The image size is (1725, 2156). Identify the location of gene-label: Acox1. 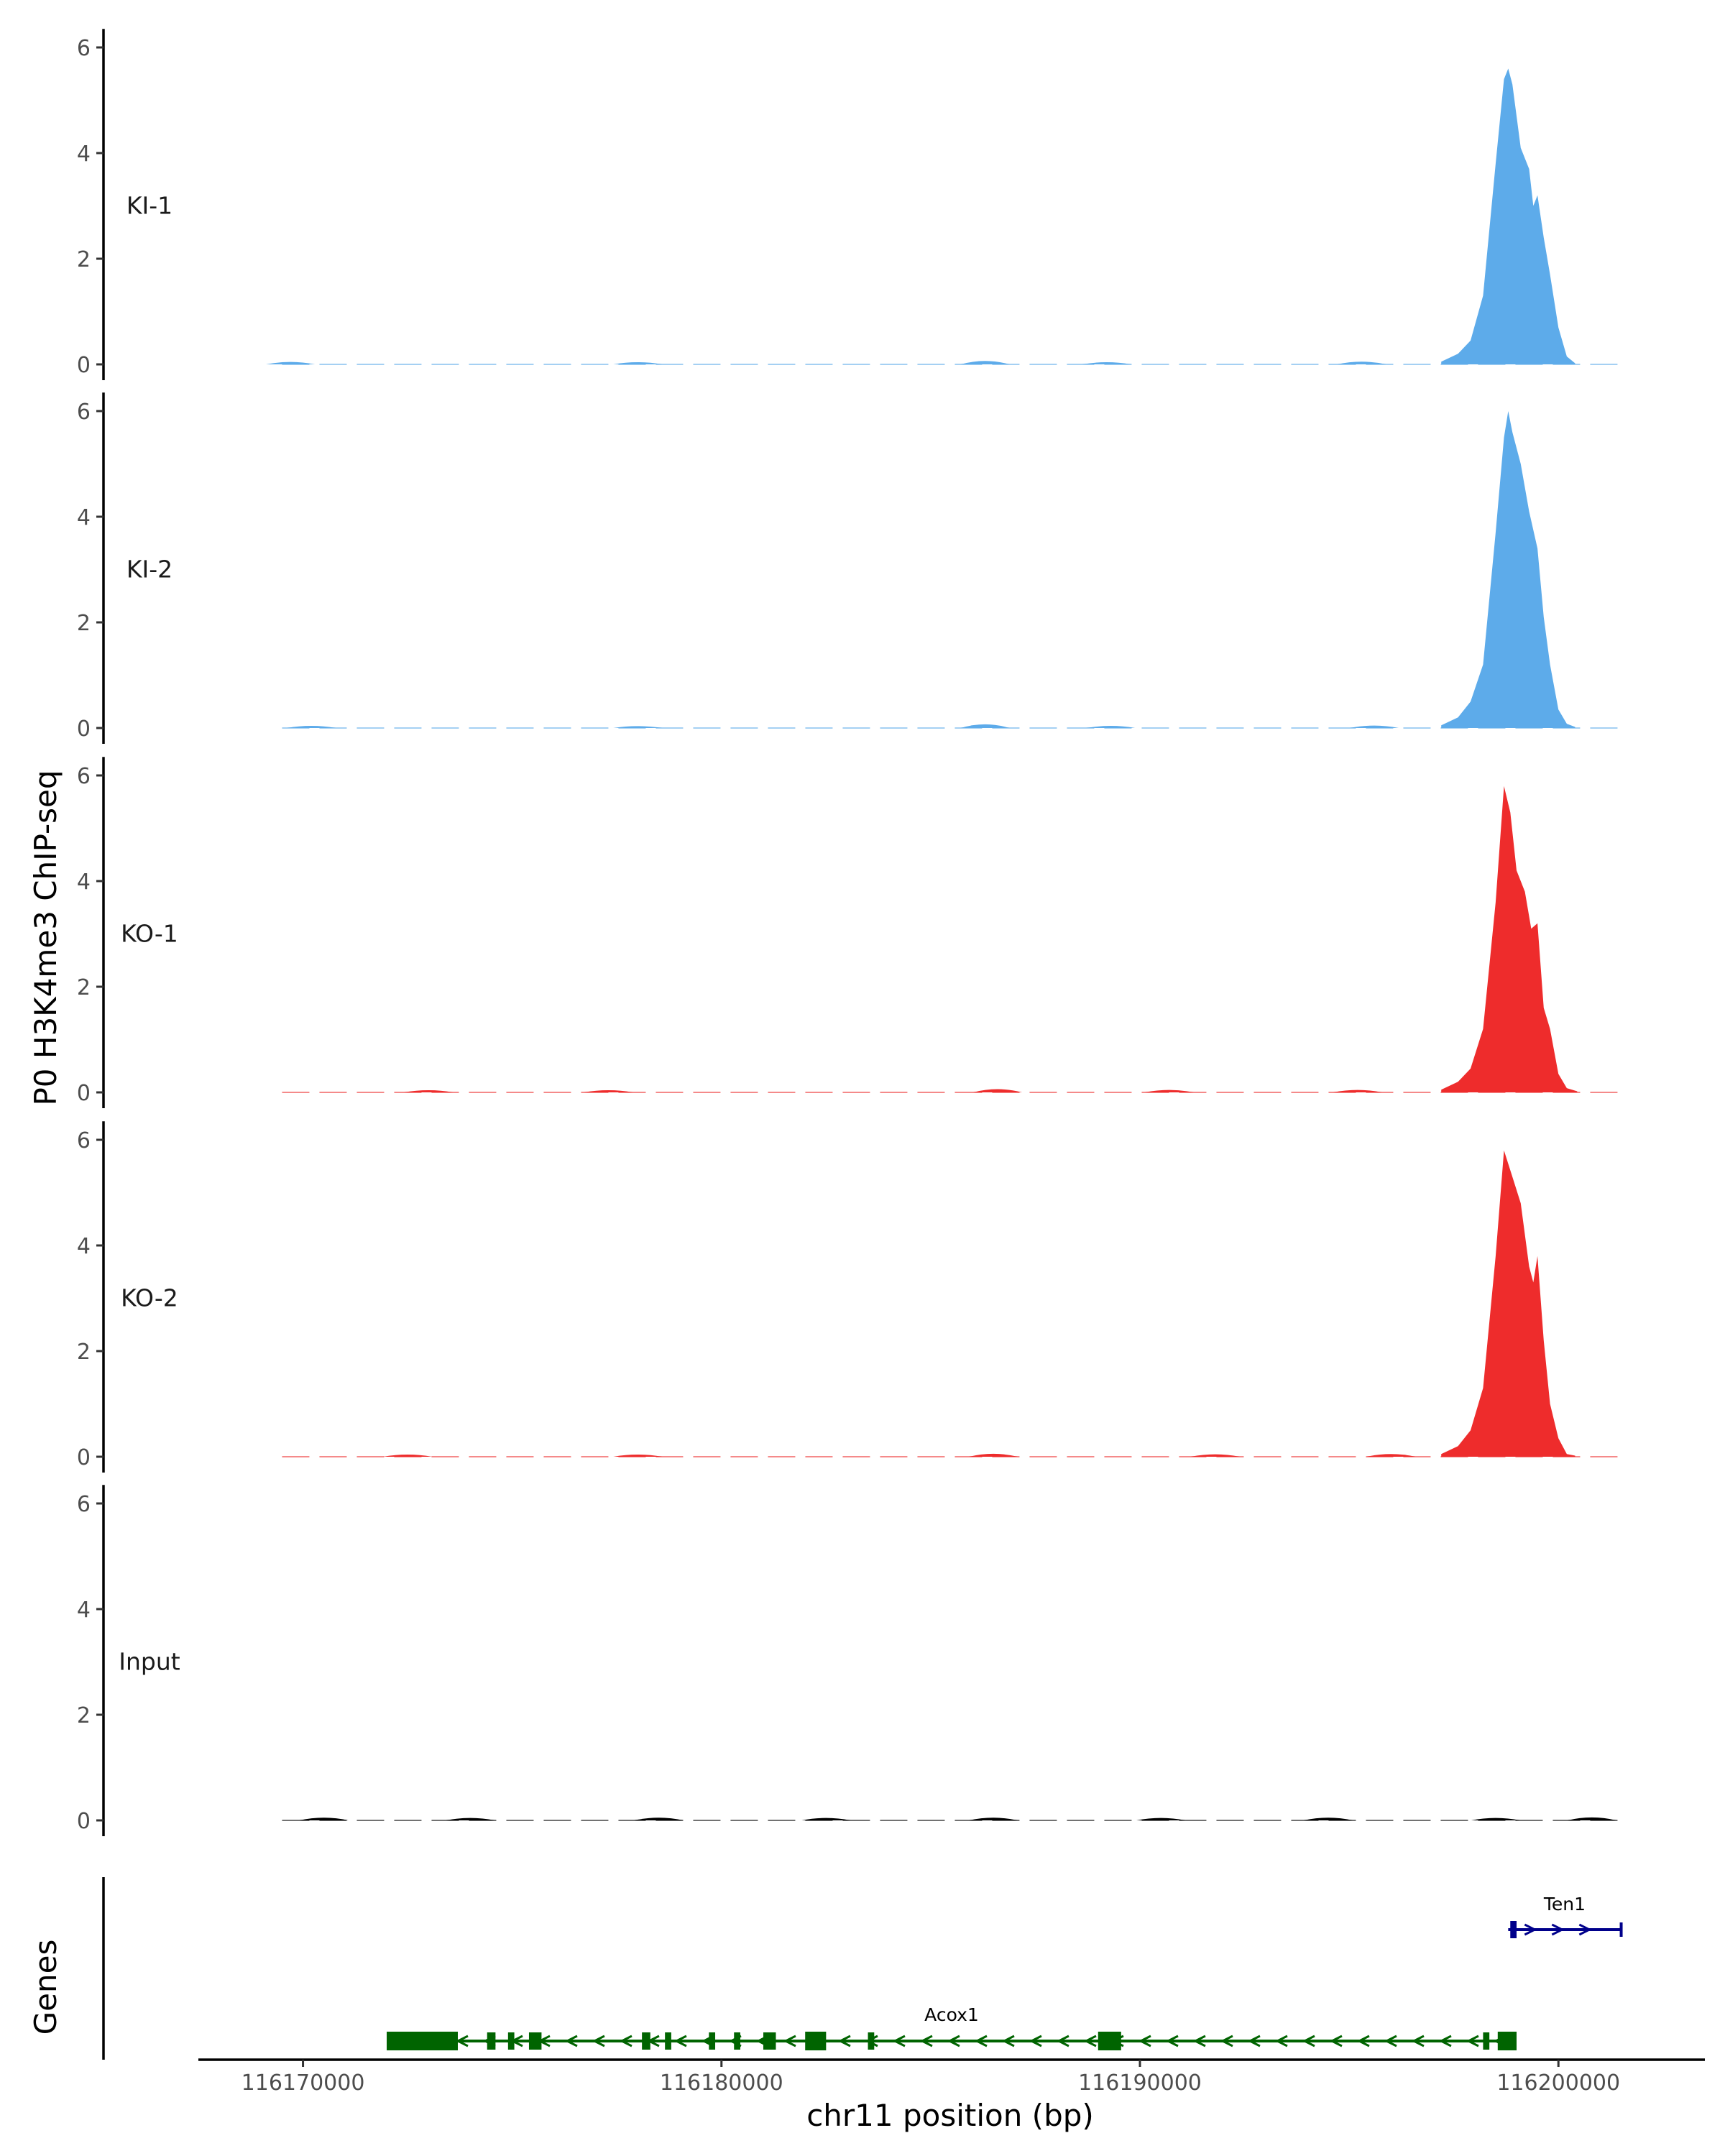
(951, 2014).